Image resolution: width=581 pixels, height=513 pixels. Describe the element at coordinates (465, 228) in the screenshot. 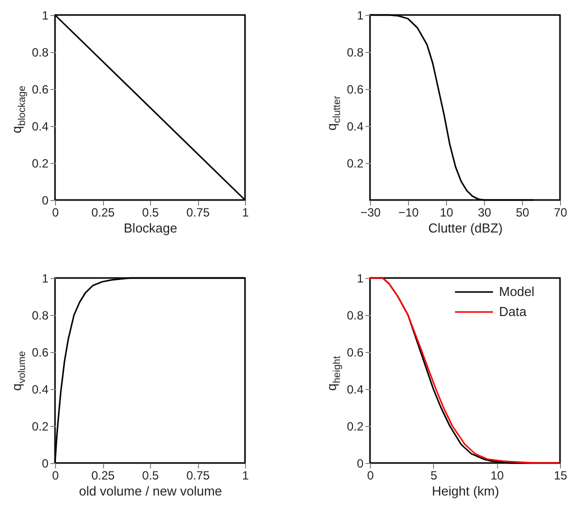

I see `x-axis-title: Clutter (dBZ)` at that location.